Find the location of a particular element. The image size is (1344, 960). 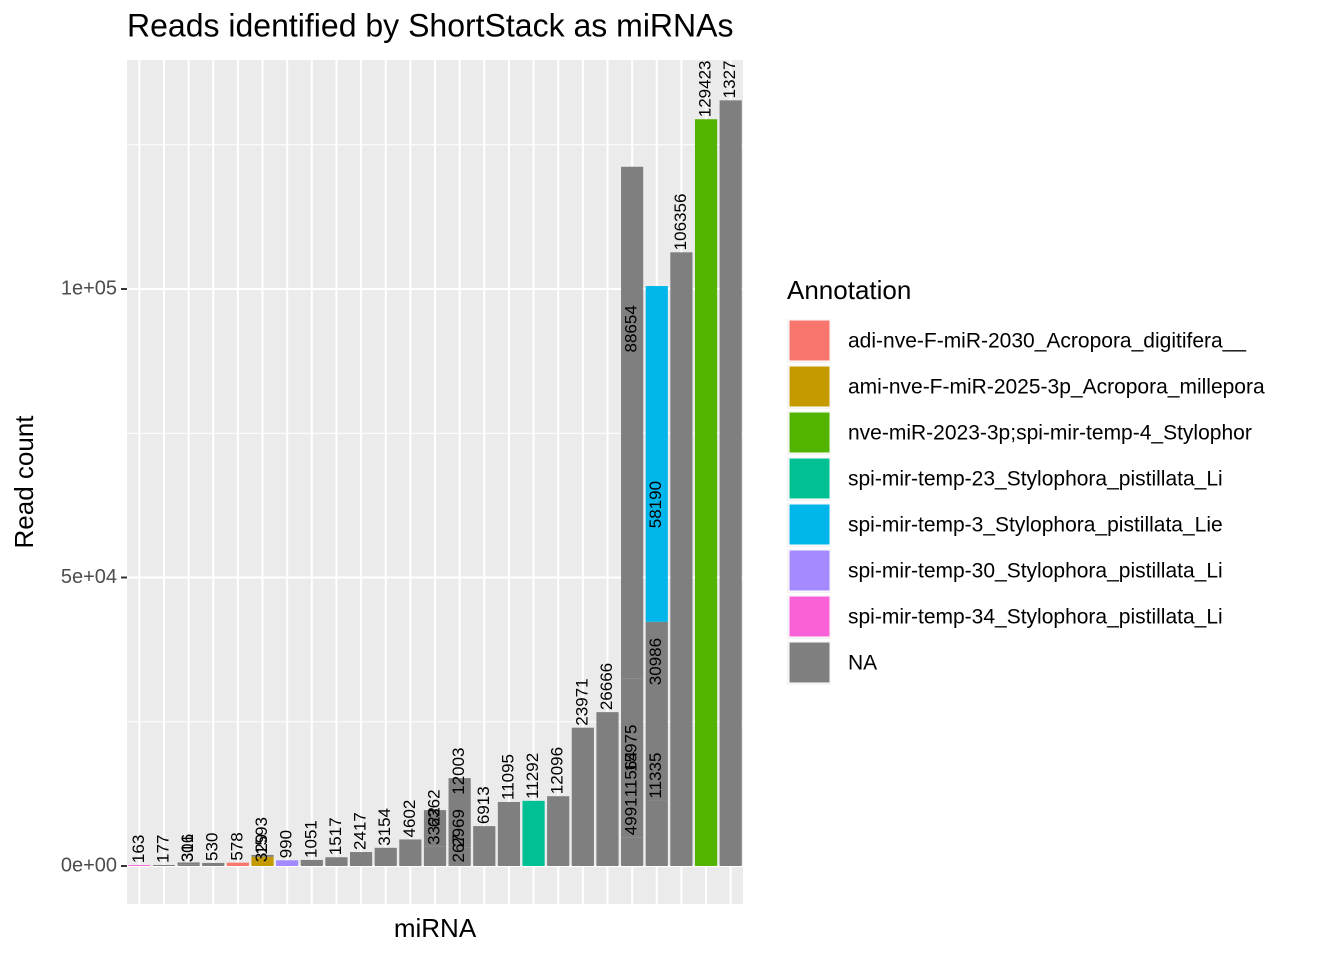

y-axis-title: Read count is located at coordinates (24, 482).